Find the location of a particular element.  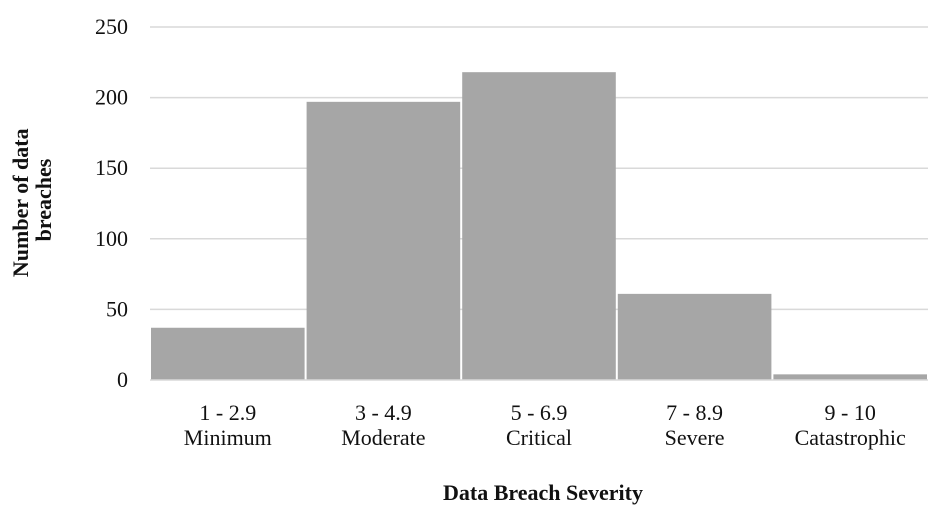

y-axis-title-line-2: breaches is located at coordinates (43, 199).